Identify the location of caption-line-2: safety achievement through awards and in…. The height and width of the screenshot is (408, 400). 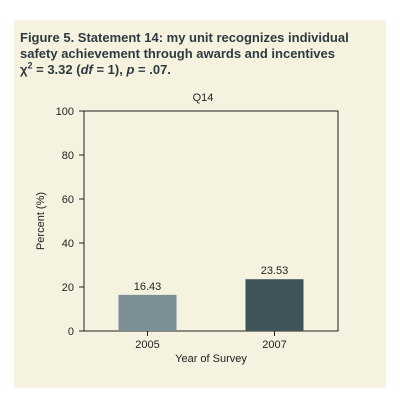
(177, 53).